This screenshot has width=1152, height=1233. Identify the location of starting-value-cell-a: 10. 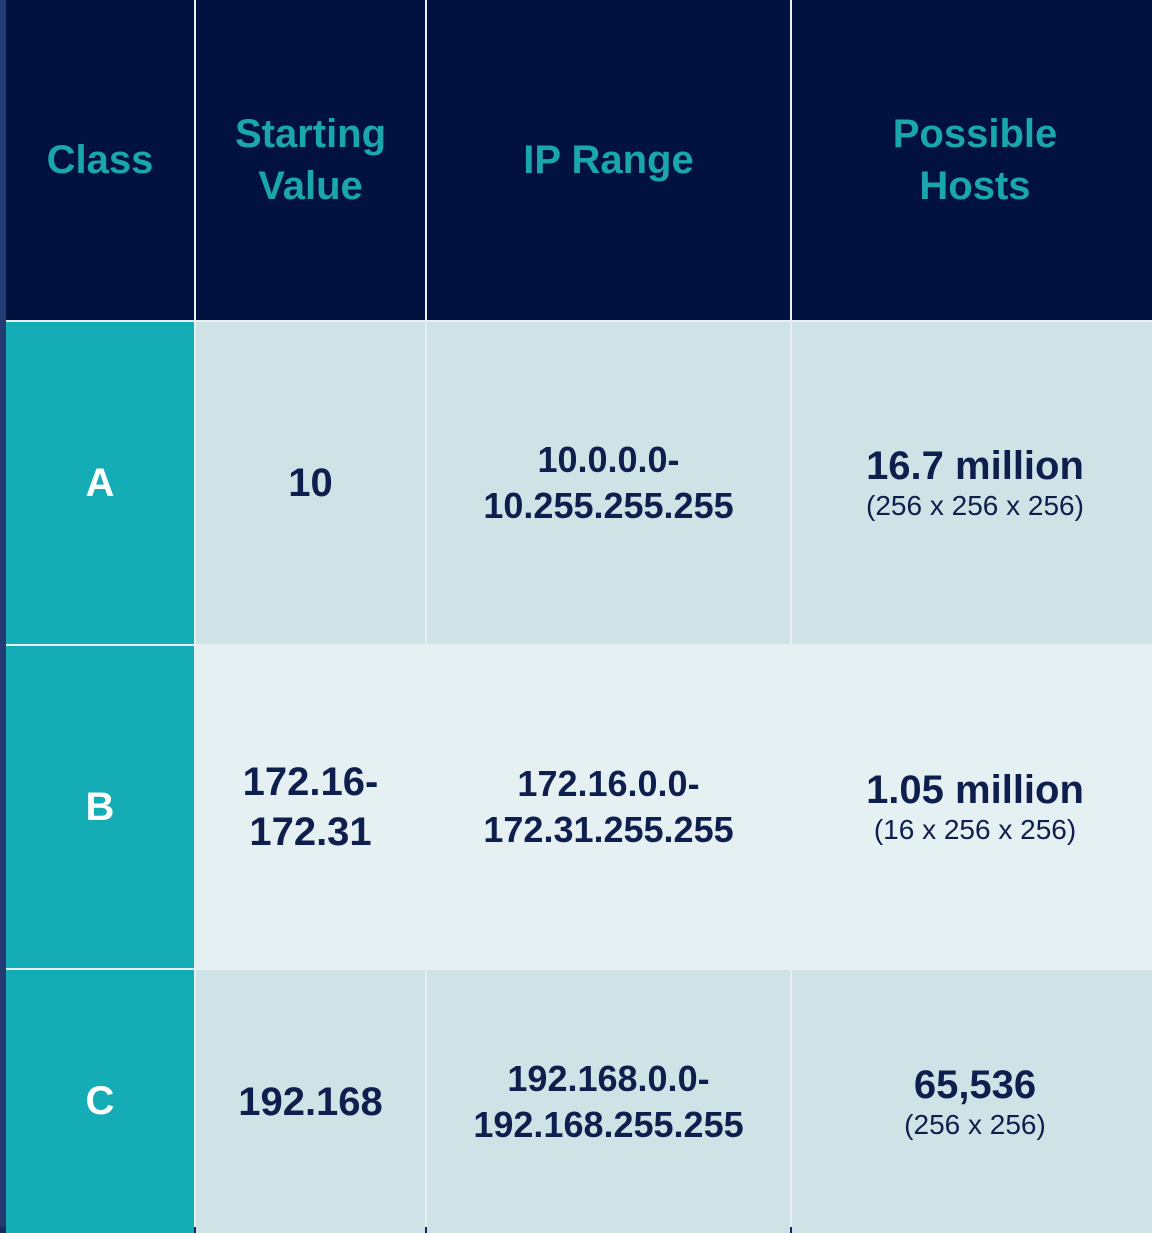
(310, 483).